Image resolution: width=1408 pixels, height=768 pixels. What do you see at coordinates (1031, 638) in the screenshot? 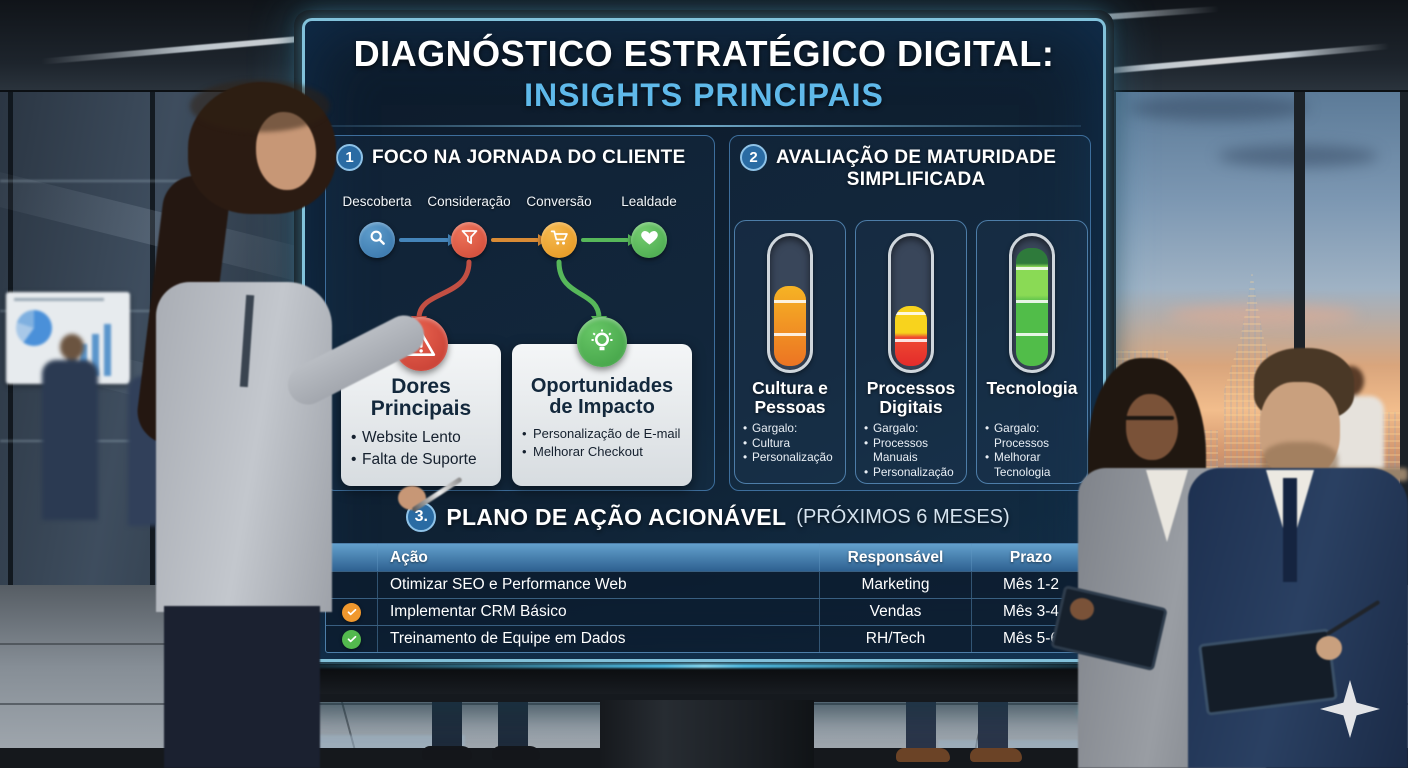
I see `prazo-cell: Mês 5-6` at bounding box center [1031, 638].